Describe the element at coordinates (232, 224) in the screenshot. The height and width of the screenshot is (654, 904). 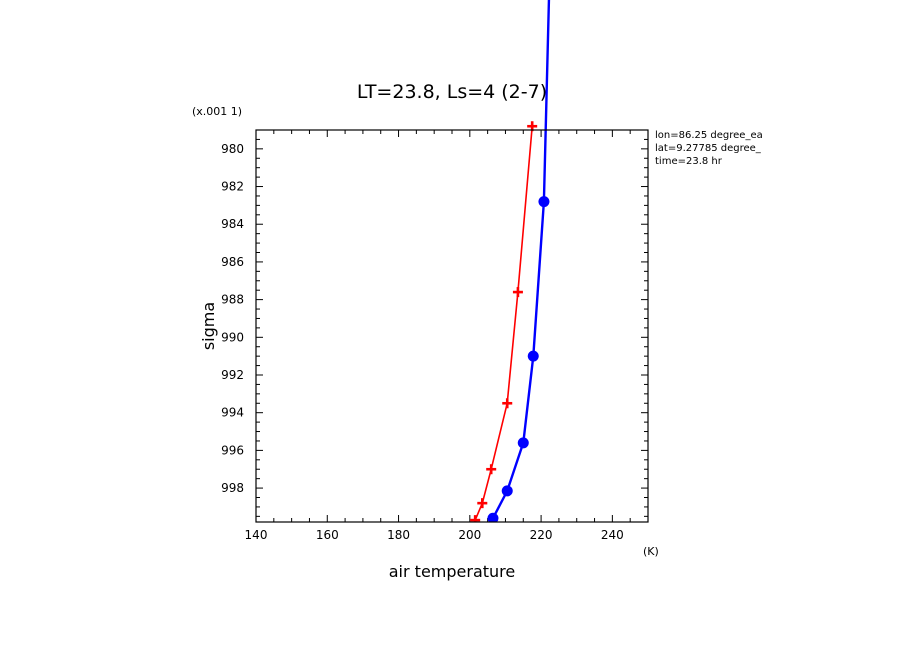
I see `y-tick-label: 984` at that location.